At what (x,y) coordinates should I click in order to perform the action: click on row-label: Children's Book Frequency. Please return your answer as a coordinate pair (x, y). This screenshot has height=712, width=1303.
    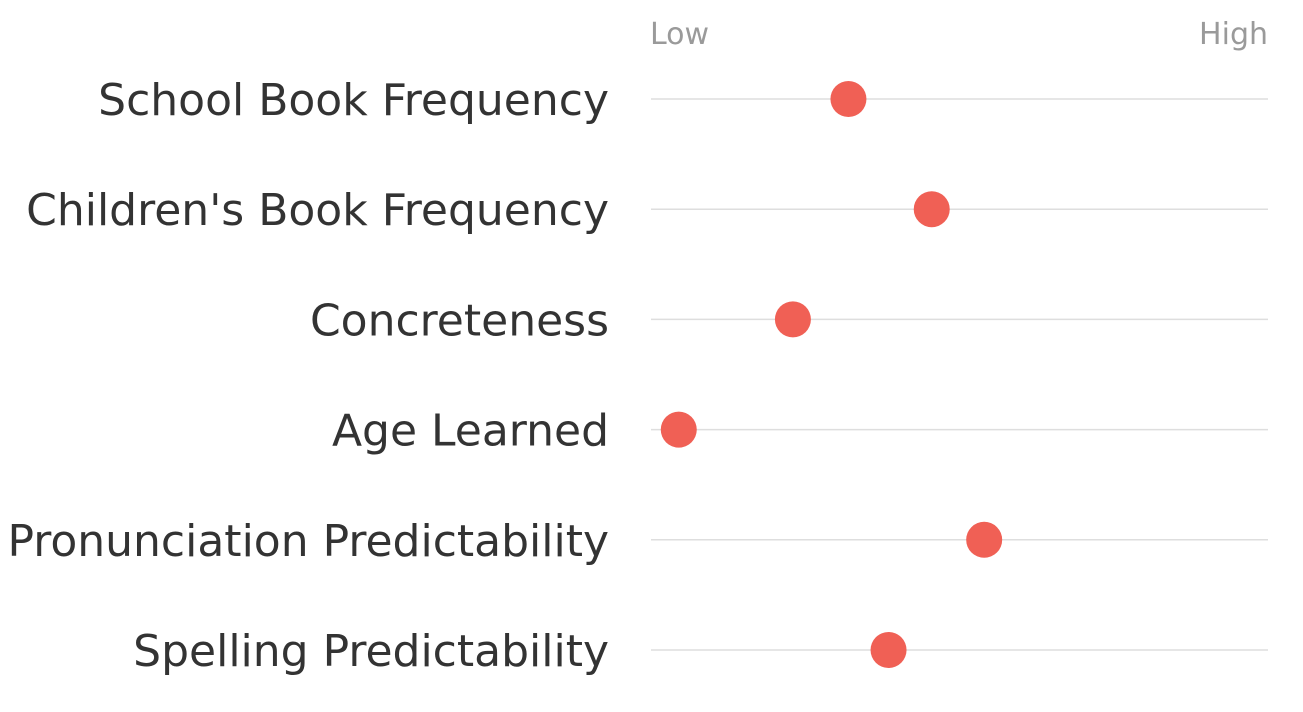
    Looking at the image, I should click on (317, 210).